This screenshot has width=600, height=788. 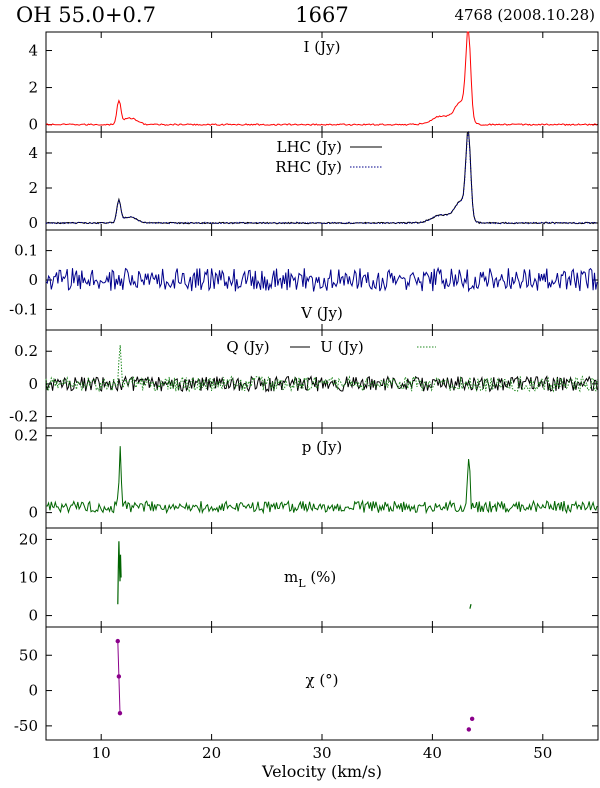 What do you see at coordinates (542, 753) in the screenshot?
I see `x-tick-label: 50` at bounding box center [542, 753].